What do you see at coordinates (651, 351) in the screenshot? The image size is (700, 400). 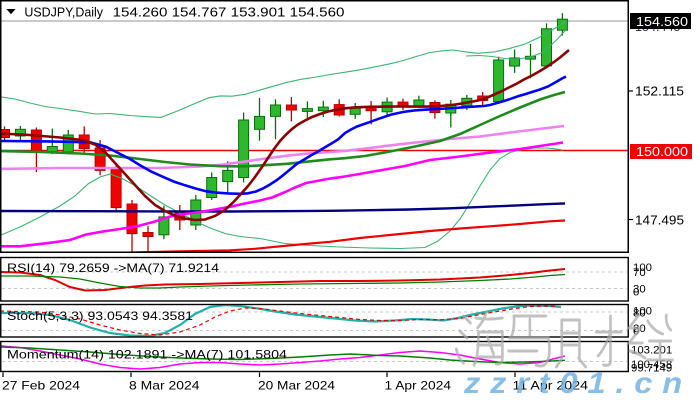 I see `svg-text: 103.201` at bounding box center [651, 351].